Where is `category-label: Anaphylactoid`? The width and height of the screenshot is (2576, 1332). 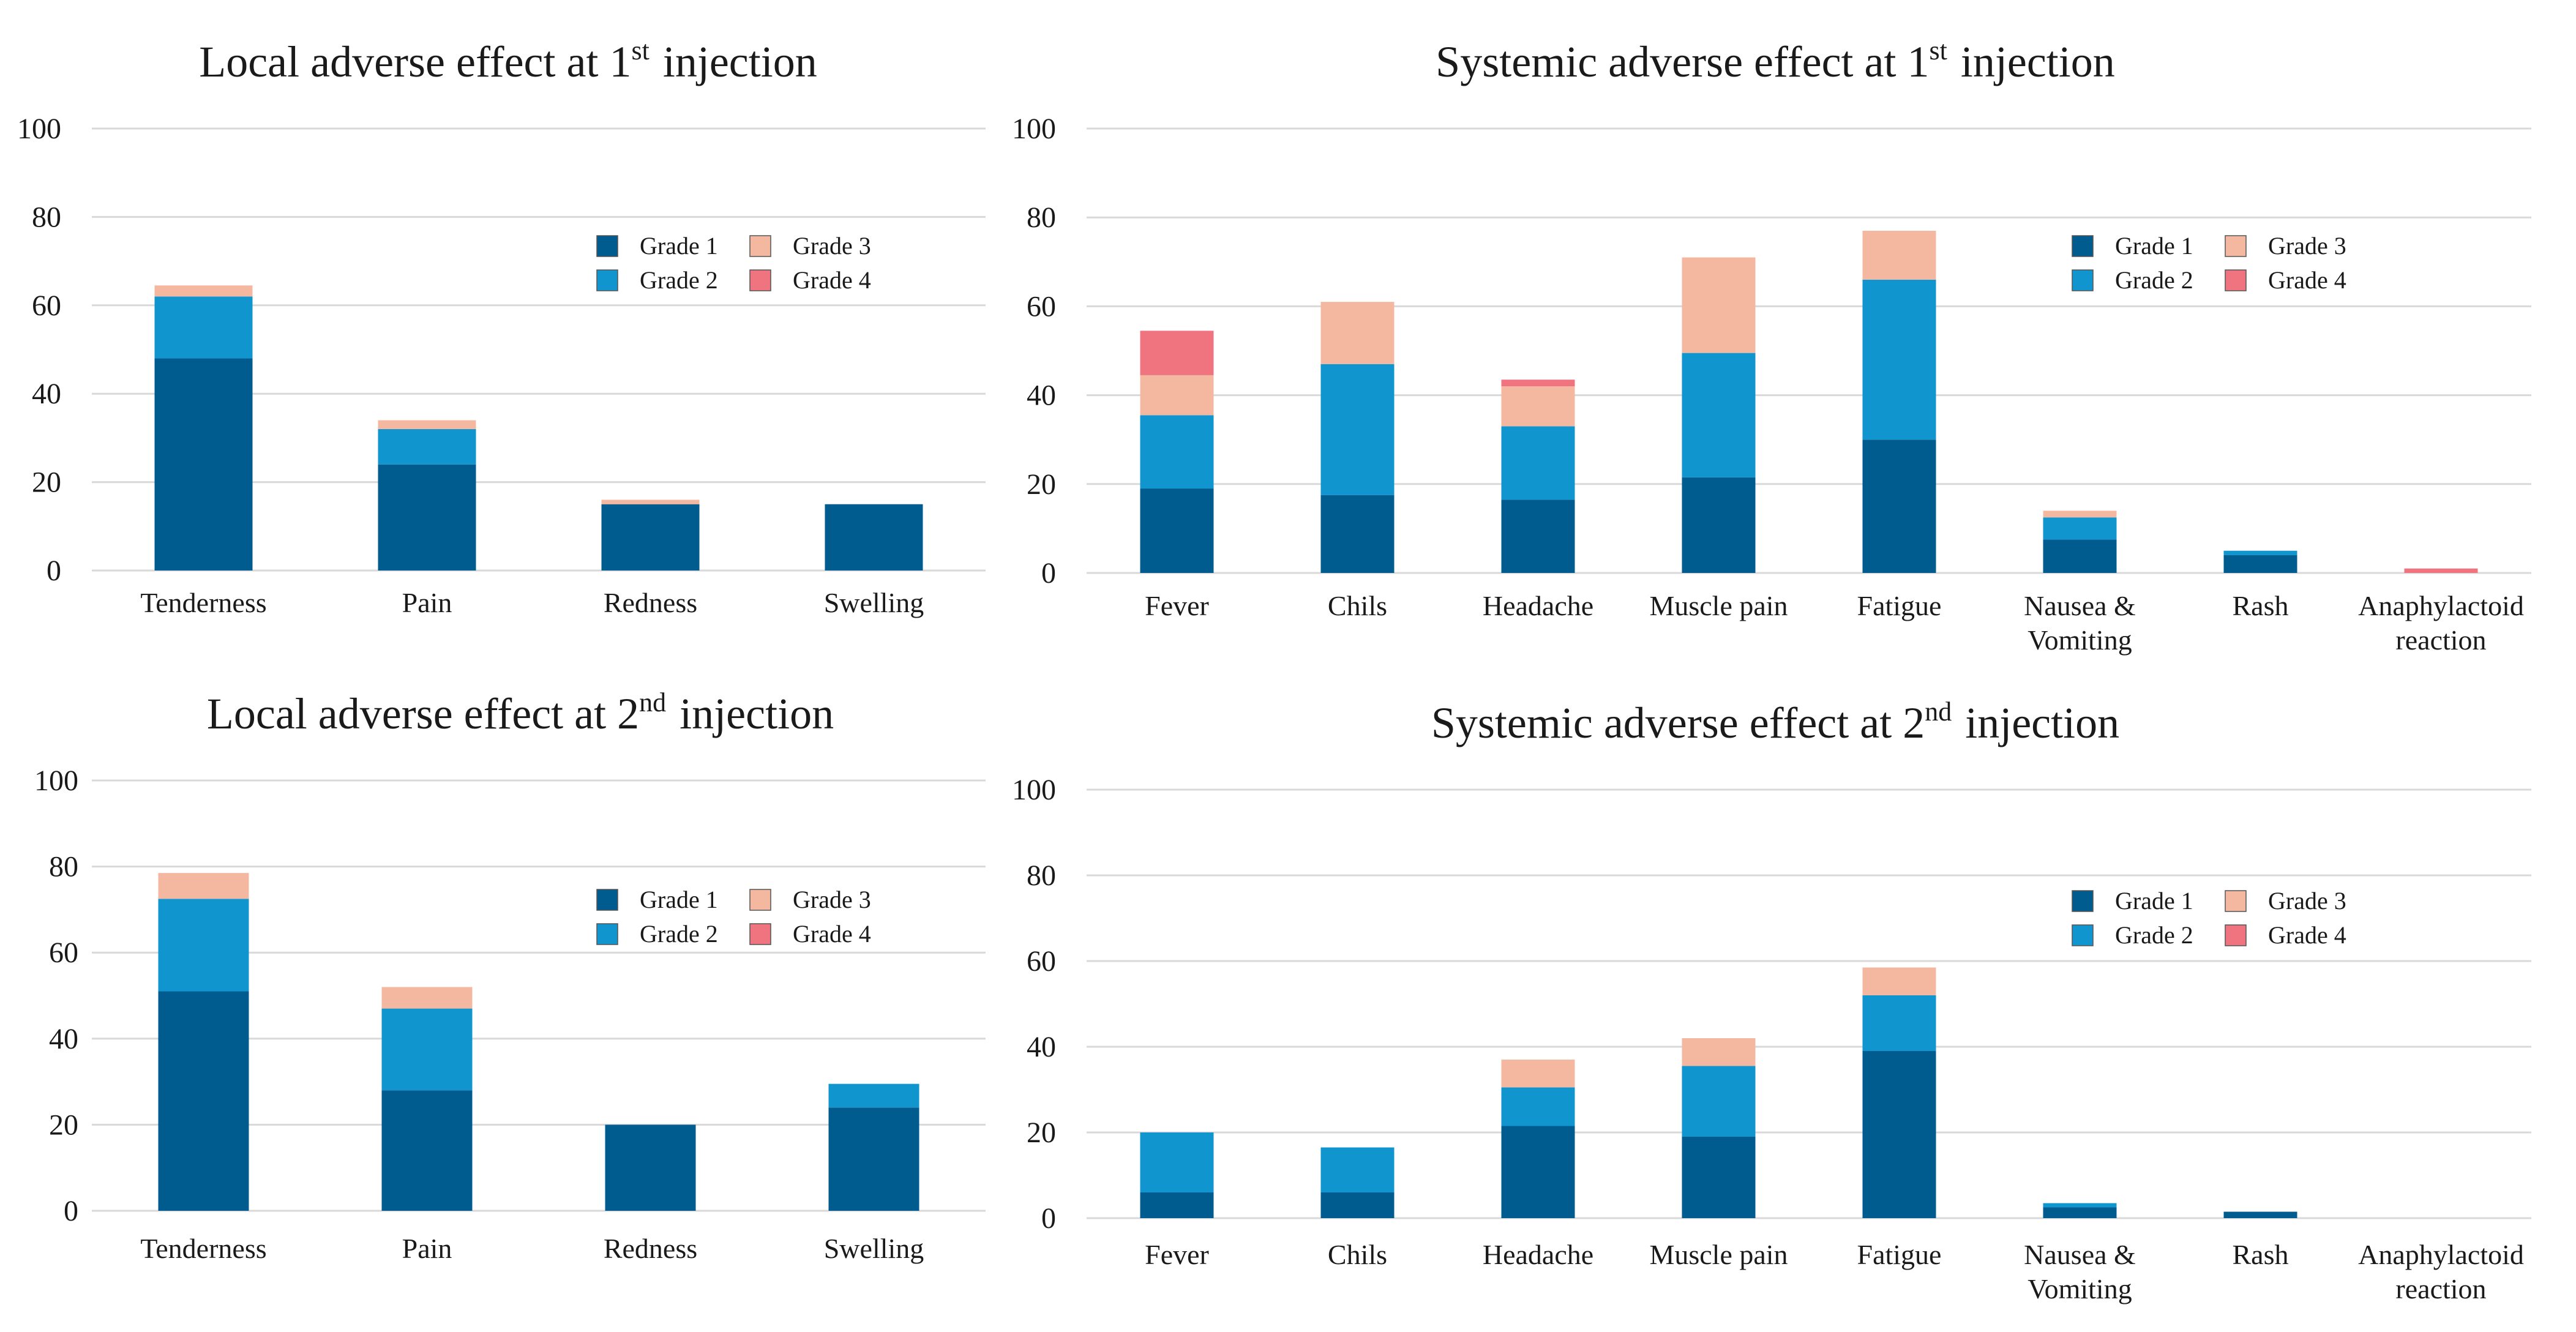 category-label: Anaphylactoid is located at coordinates (2441, 605).